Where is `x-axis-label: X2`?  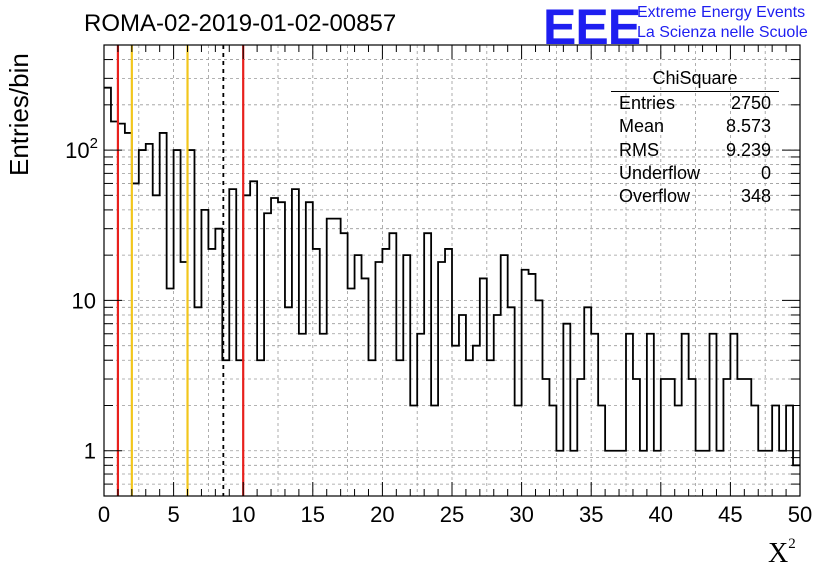 x-axis-label: X2 is located at coordinates (782, 553).